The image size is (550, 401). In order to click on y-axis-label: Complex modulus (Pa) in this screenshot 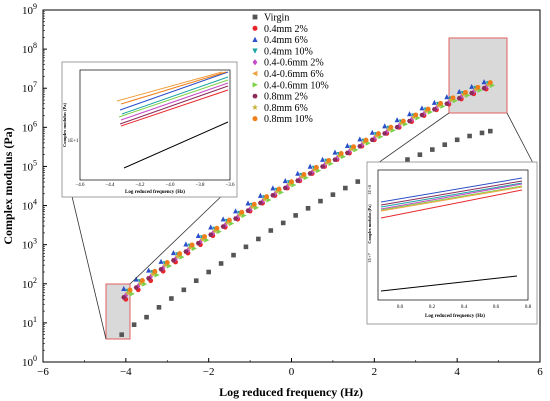, I will do `click(8, 185)`.